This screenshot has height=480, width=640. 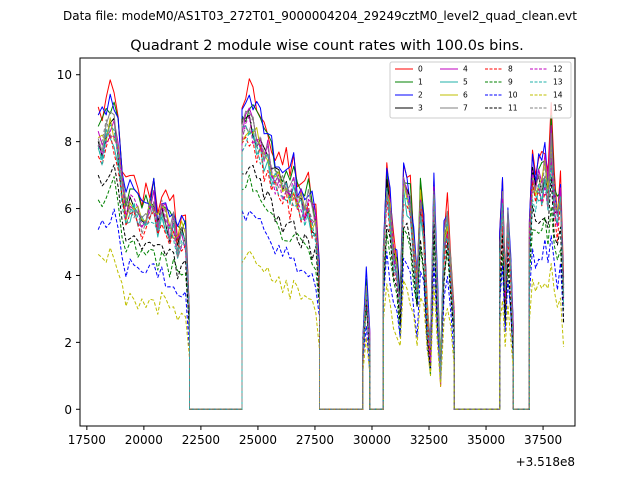 What do you see at coordinates (465, 82) in the screenshot?
I see `legend-label-5: 5` at bounding box center [465, 82].